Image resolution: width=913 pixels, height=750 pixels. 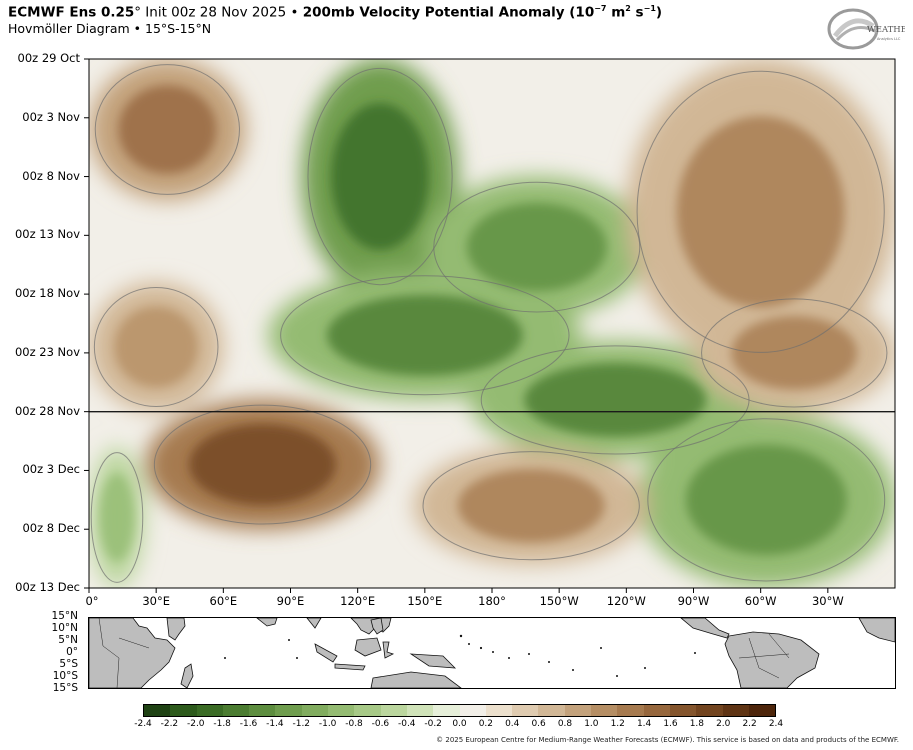 I want to click on philippines, so click(x=377, y=626).